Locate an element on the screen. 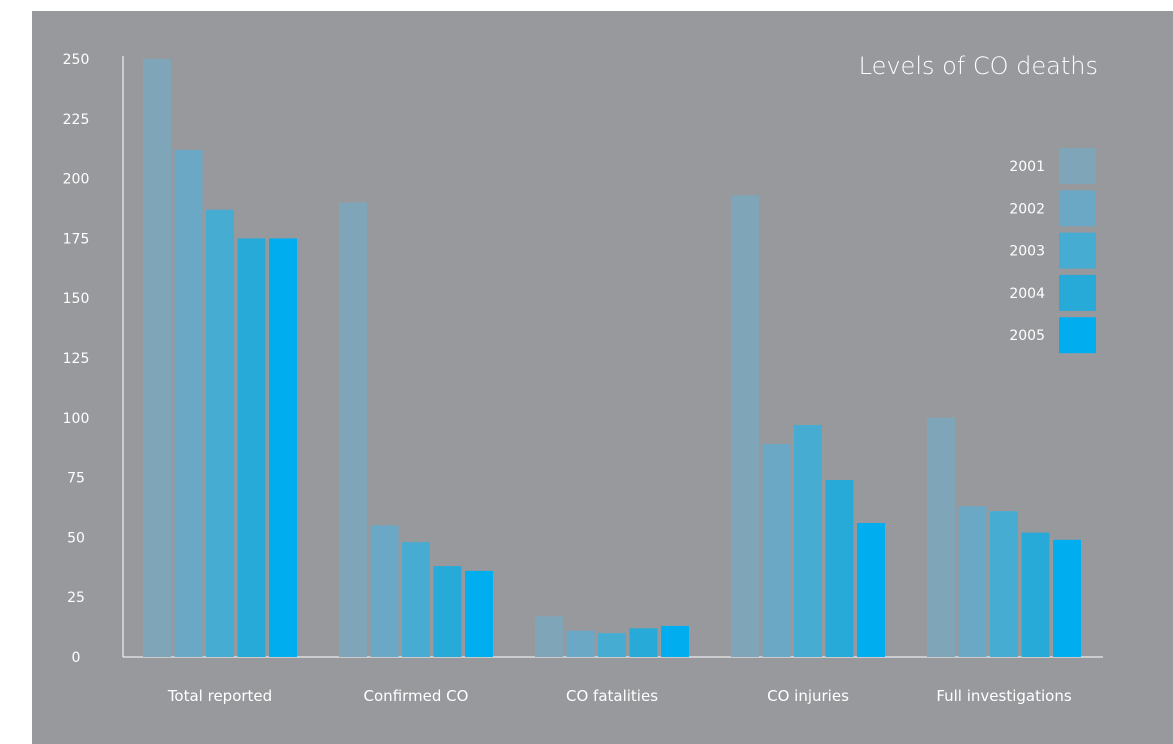  y-tick-label: 150 is located at coordinates (76, 299).